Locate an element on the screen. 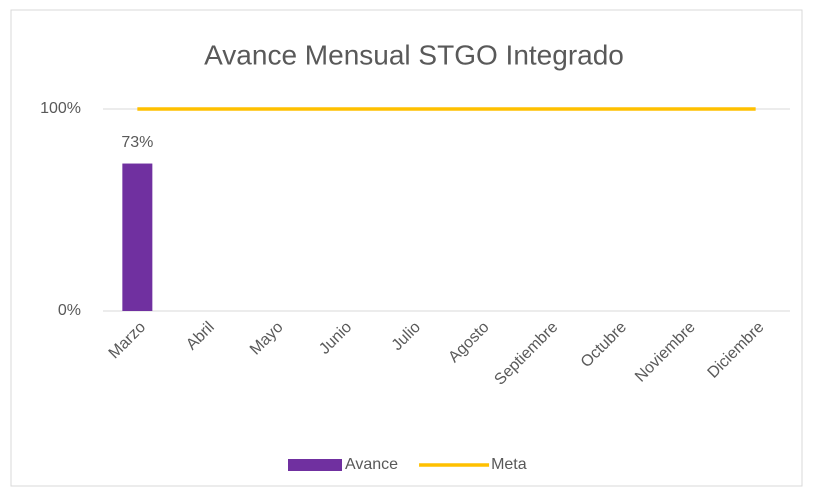 The width and height of the screenshot is (813, 497). y-tick-label: 0% is located at coordinates (69, 310).